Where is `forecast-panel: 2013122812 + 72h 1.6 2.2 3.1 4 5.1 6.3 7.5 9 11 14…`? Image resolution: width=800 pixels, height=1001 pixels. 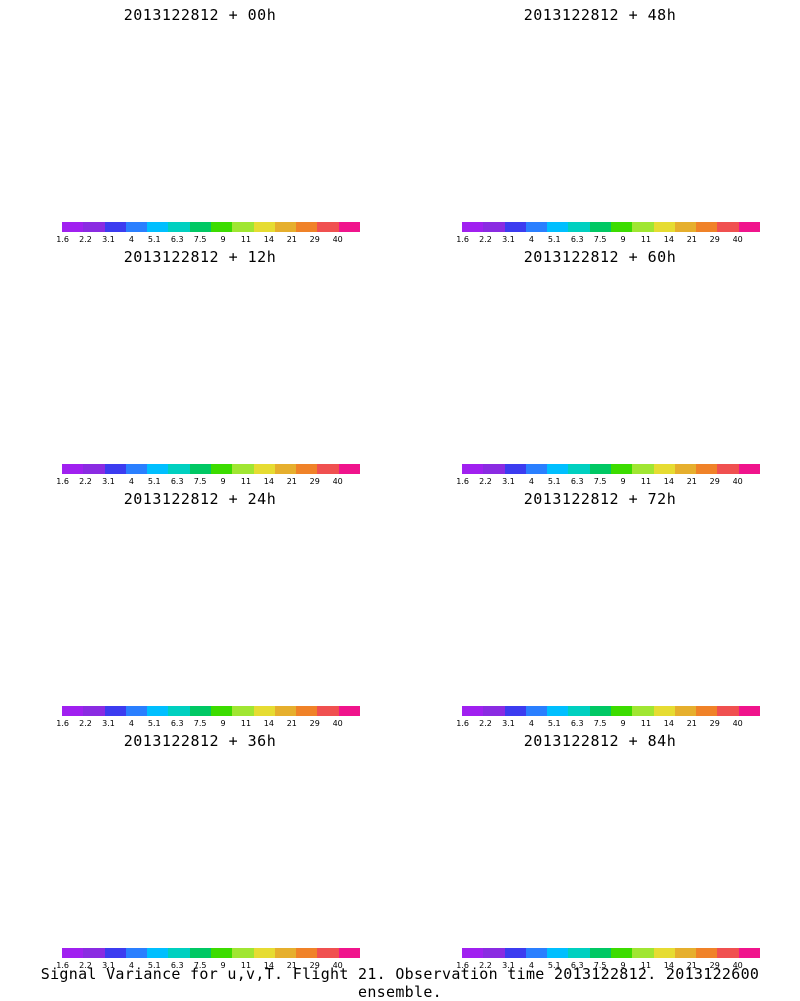 forecast-panel: 2013122812 + 72h 1.6 2.2 3.1 4 5.1 6.3 7.5 9 11 14… is located at coordinates (600, 606).